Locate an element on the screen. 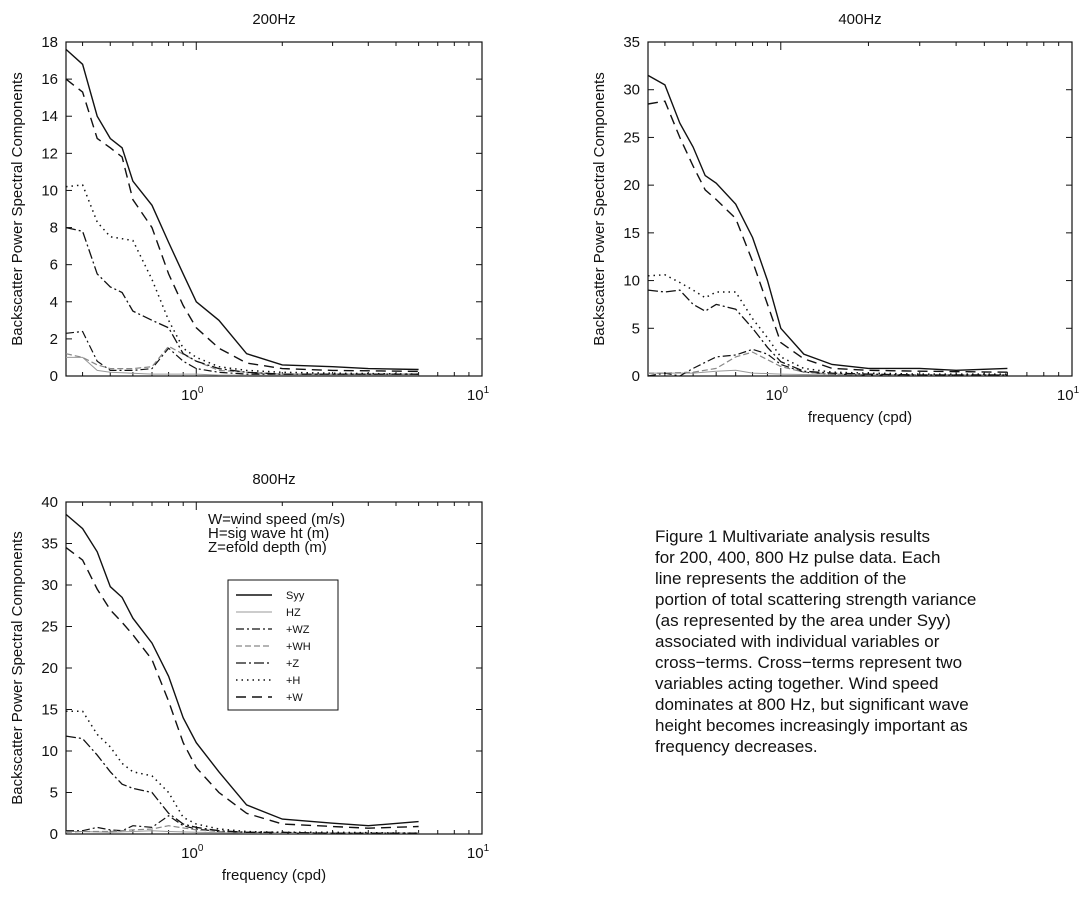 Image resolution: width=1087 pixels, height=904 pixels. caption-line: height becomes increasingly important as is located at coordinates (811, 725).